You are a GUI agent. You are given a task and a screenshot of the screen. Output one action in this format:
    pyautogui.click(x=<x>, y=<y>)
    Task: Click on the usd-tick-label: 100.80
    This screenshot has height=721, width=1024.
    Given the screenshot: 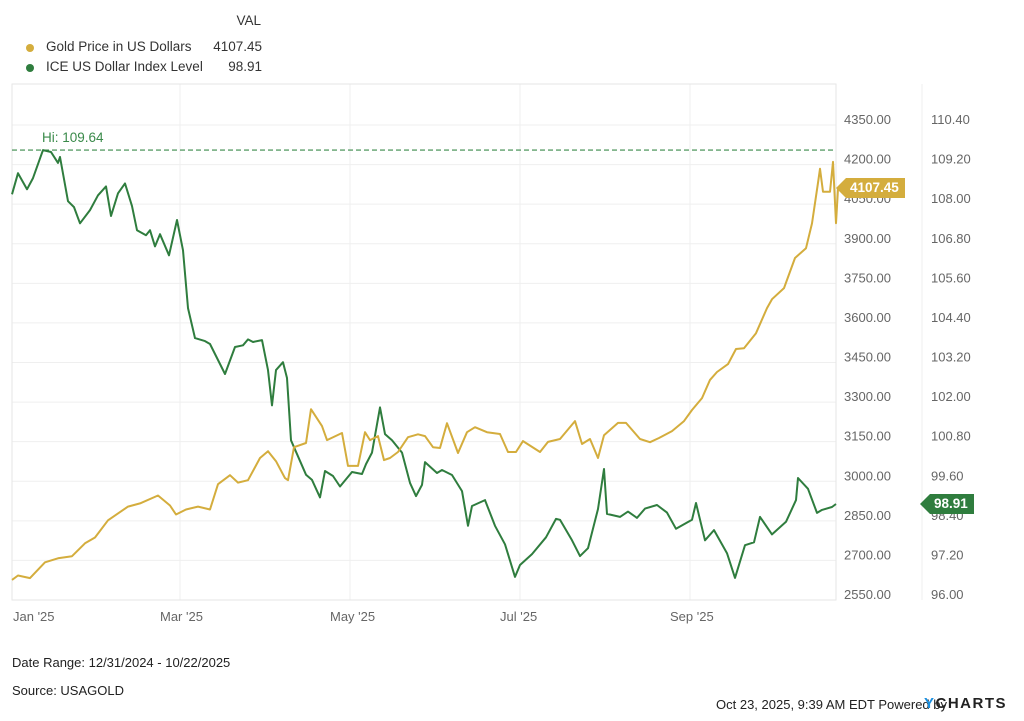 What is the action you would take?
    pyautogui.click(x=951, y=436)
    